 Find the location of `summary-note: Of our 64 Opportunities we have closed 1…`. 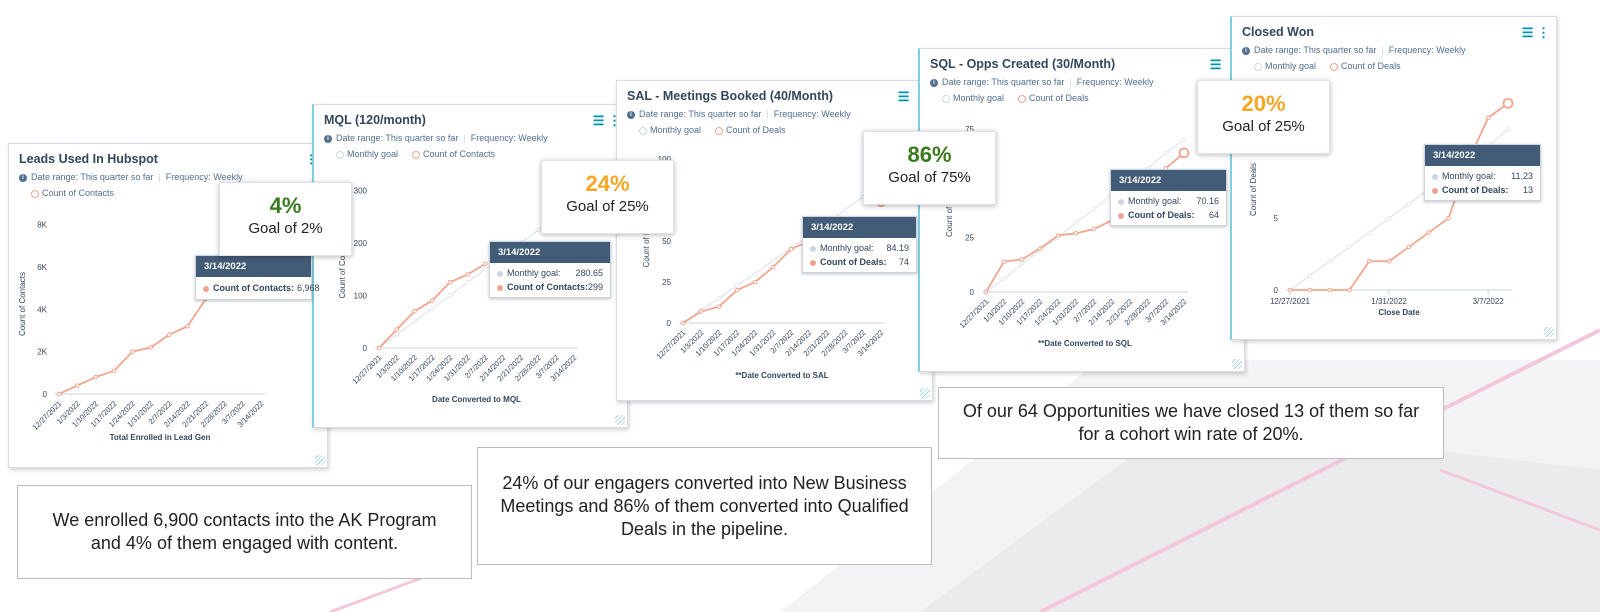

summary-note: Of our 64 Opportunities we have closed 1… is located at coordinates (1191, 423).